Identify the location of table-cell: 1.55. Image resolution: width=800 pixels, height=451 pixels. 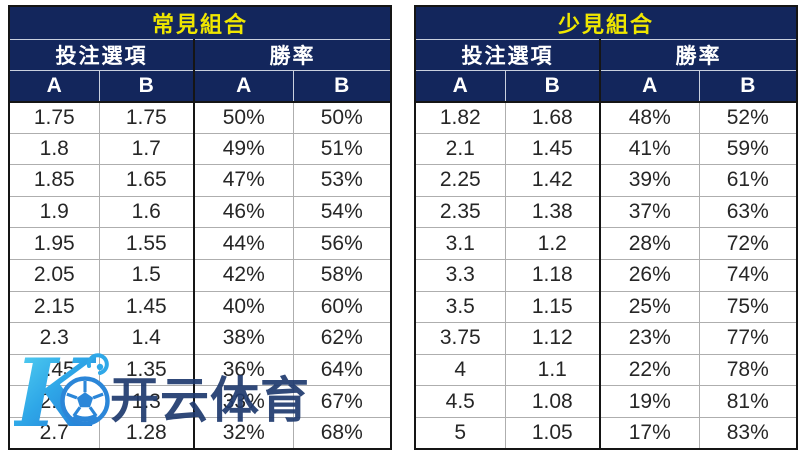
(146, 243).